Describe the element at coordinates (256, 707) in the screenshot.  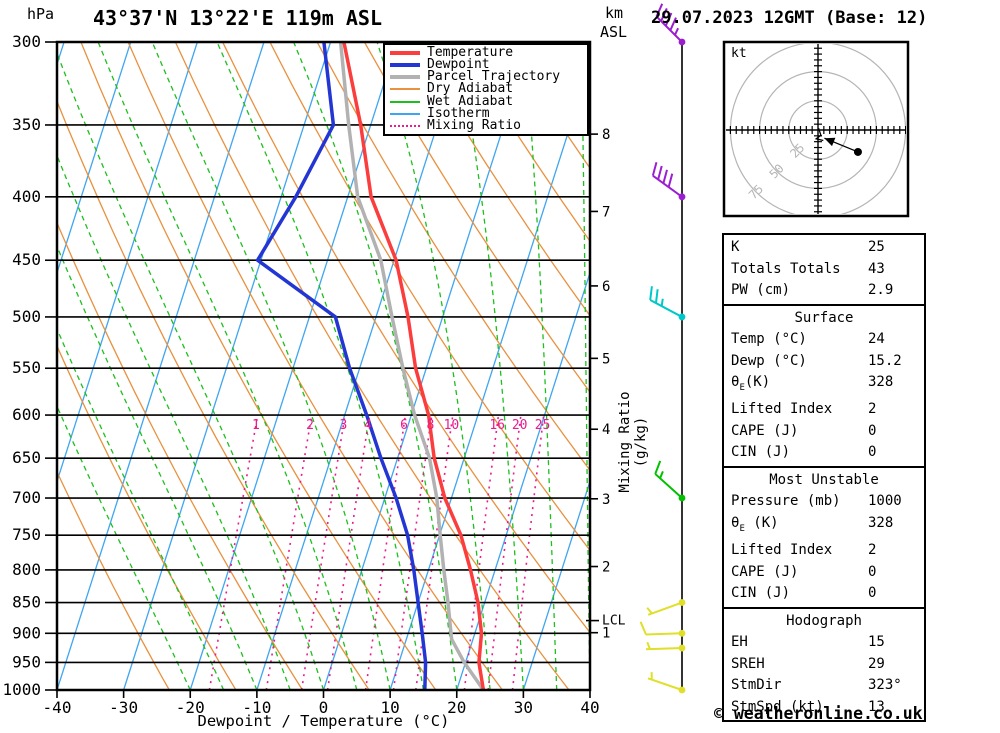
I see `temp-tick-label: -10` at that location.